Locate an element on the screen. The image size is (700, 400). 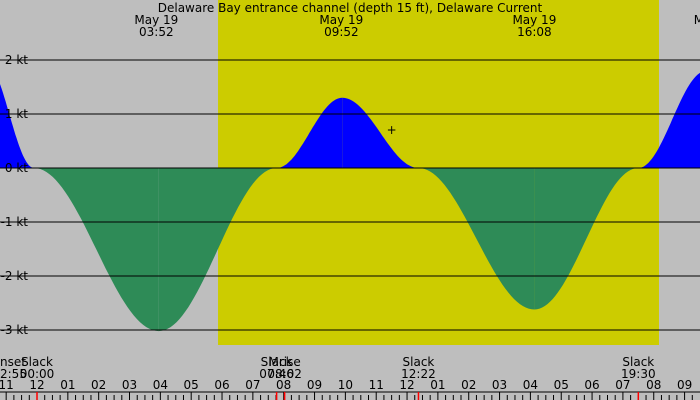
y-tick-label: 1 kt is located at coordinates (16, 114).